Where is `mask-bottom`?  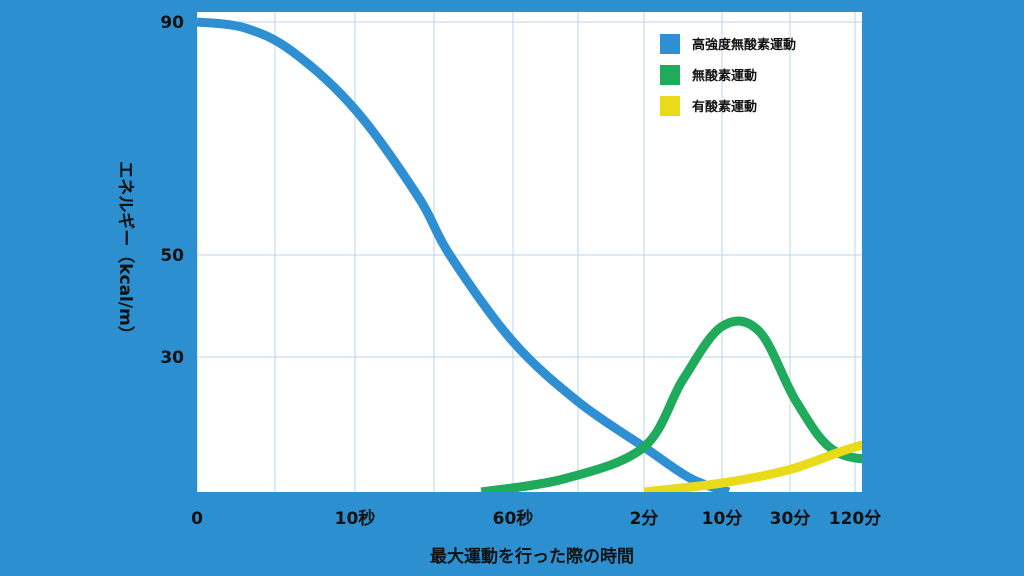
mask-bottom is located at coordinates (512, 534).